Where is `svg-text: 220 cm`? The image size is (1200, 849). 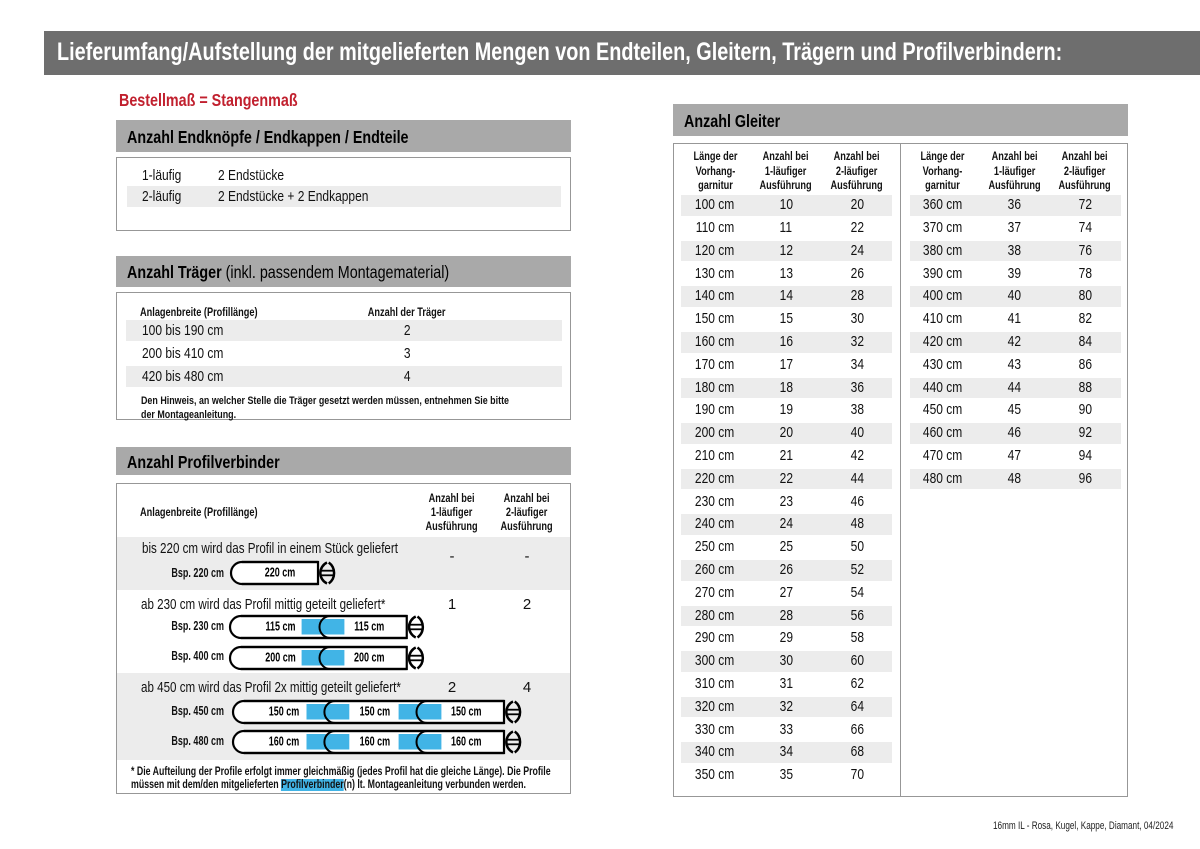
svg-text: 220 cm is located at coordinates (280, 573).